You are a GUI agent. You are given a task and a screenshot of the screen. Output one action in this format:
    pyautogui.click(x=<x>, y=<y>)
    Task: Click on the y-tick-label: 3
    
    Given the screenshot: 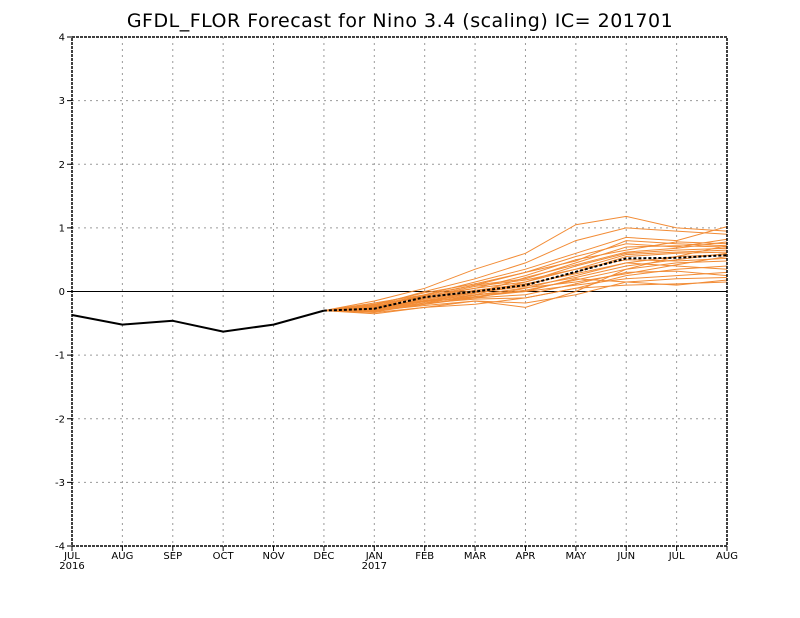 What is the action you would take?
    pyautogui.click(x=62, y=101)
    